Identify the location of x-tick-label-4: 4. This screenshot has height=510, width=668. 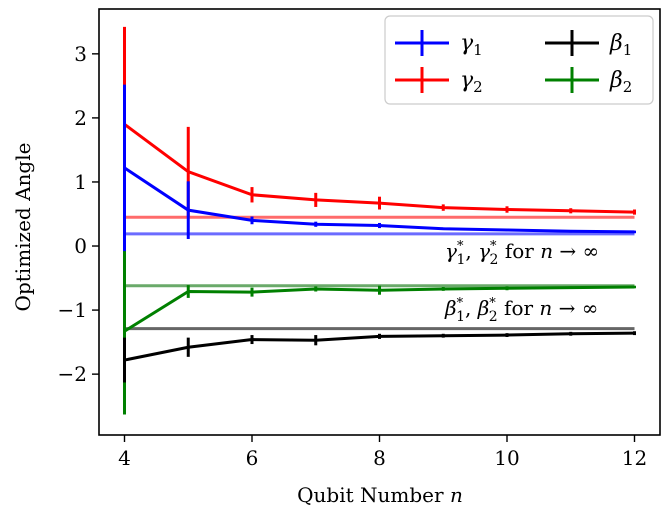
(124, 458).